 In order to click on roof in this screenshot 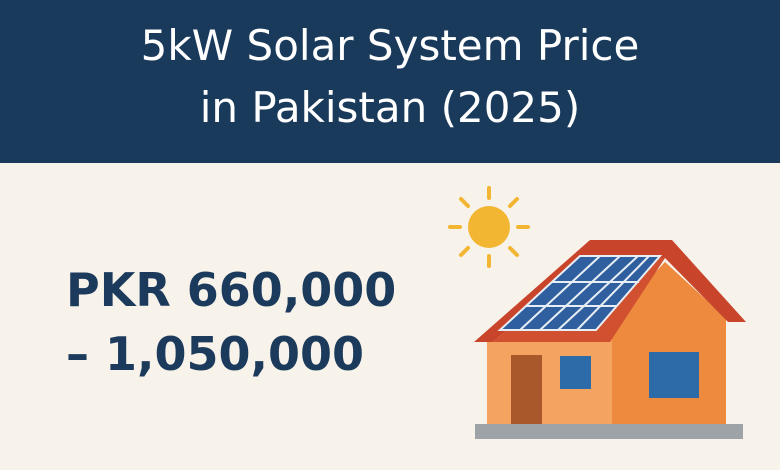, I will do `click(610, 291)`.